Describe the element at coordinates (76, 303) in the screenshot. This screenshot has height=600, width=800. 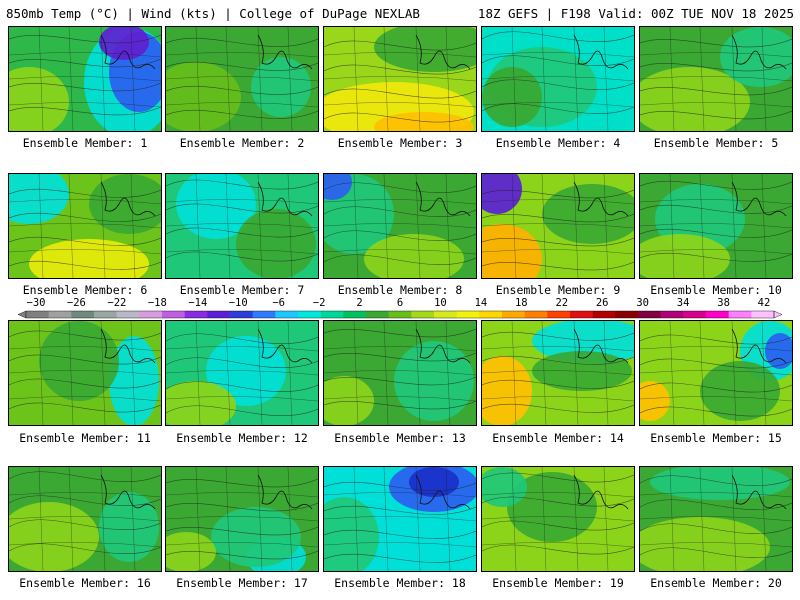
I see `colorbar-tick-label: −26` at that location.